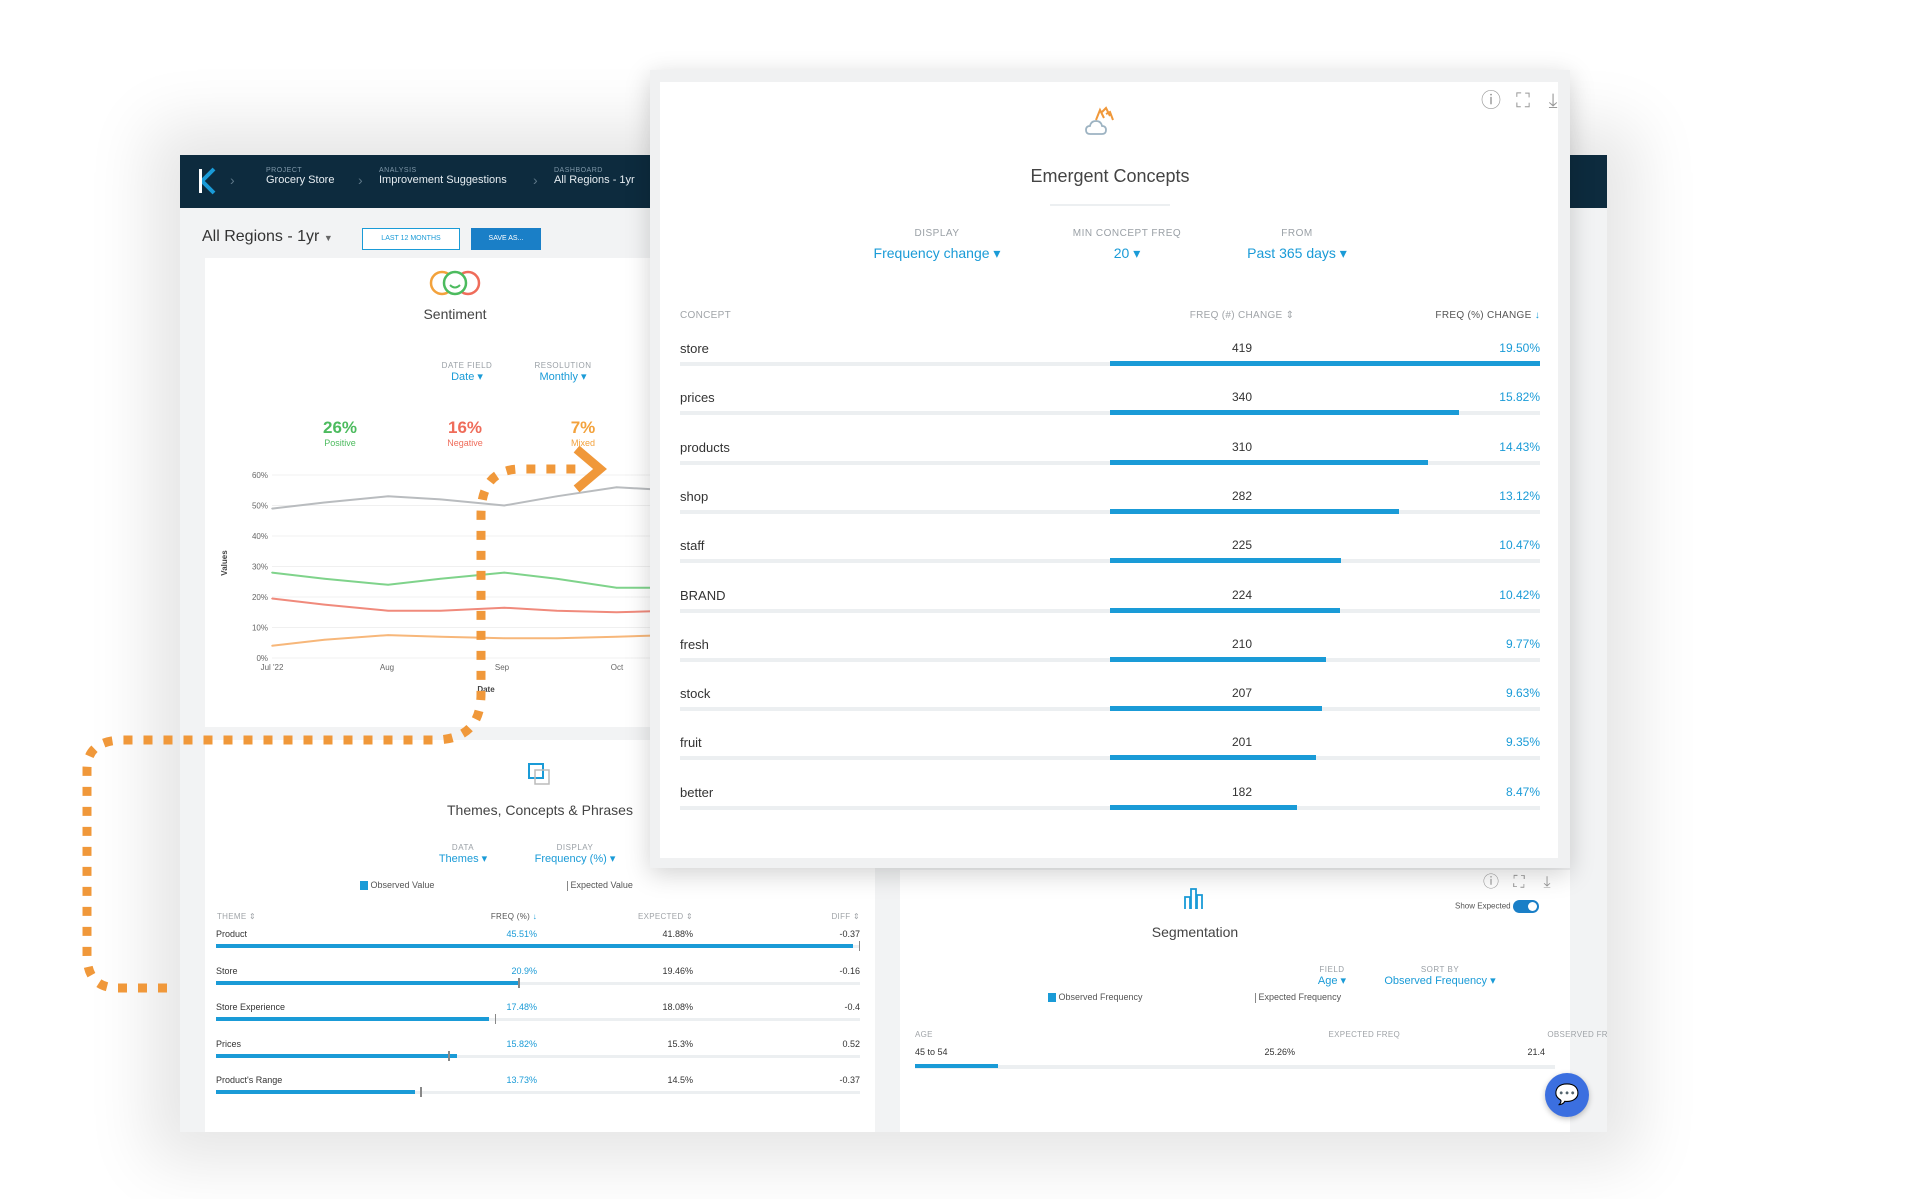 This screenshot has width=1920, height=1199. What do you see at coordinates (1525, 906) in the screenshot?
I see `toggle-switch` at bounding box center [1525, 906].